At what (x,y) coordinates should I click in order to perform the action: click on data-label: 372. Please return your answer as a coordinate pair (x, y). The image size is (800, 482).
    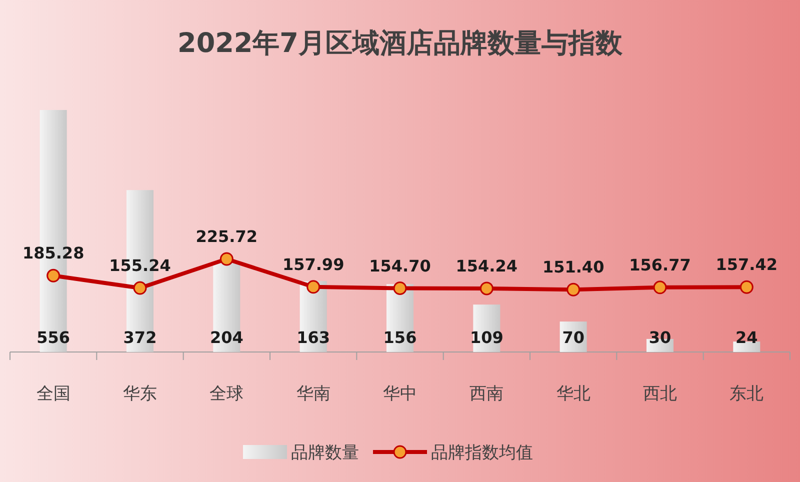
    Looking at the image, I should click on (140, 337).